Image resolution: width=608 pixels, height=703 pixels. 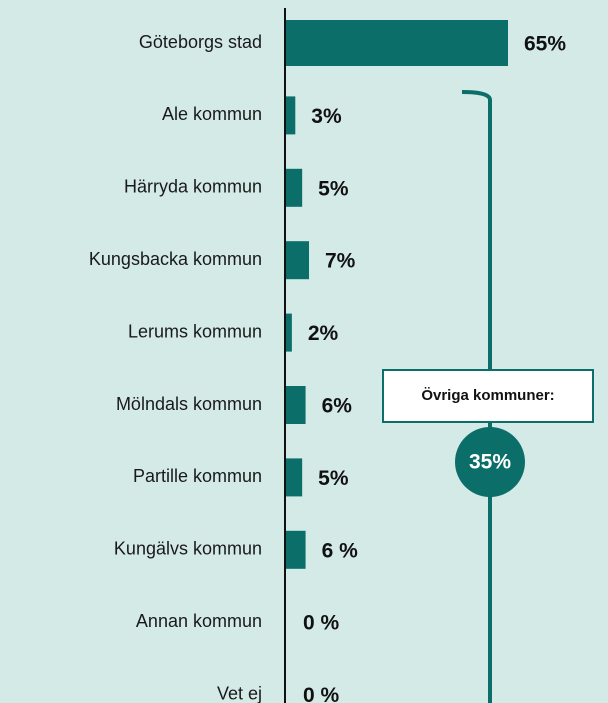 What do you see at coordinates (545, 44) in the screenshot?
I see `value-label: 65%` at bounding box center [545, 44].